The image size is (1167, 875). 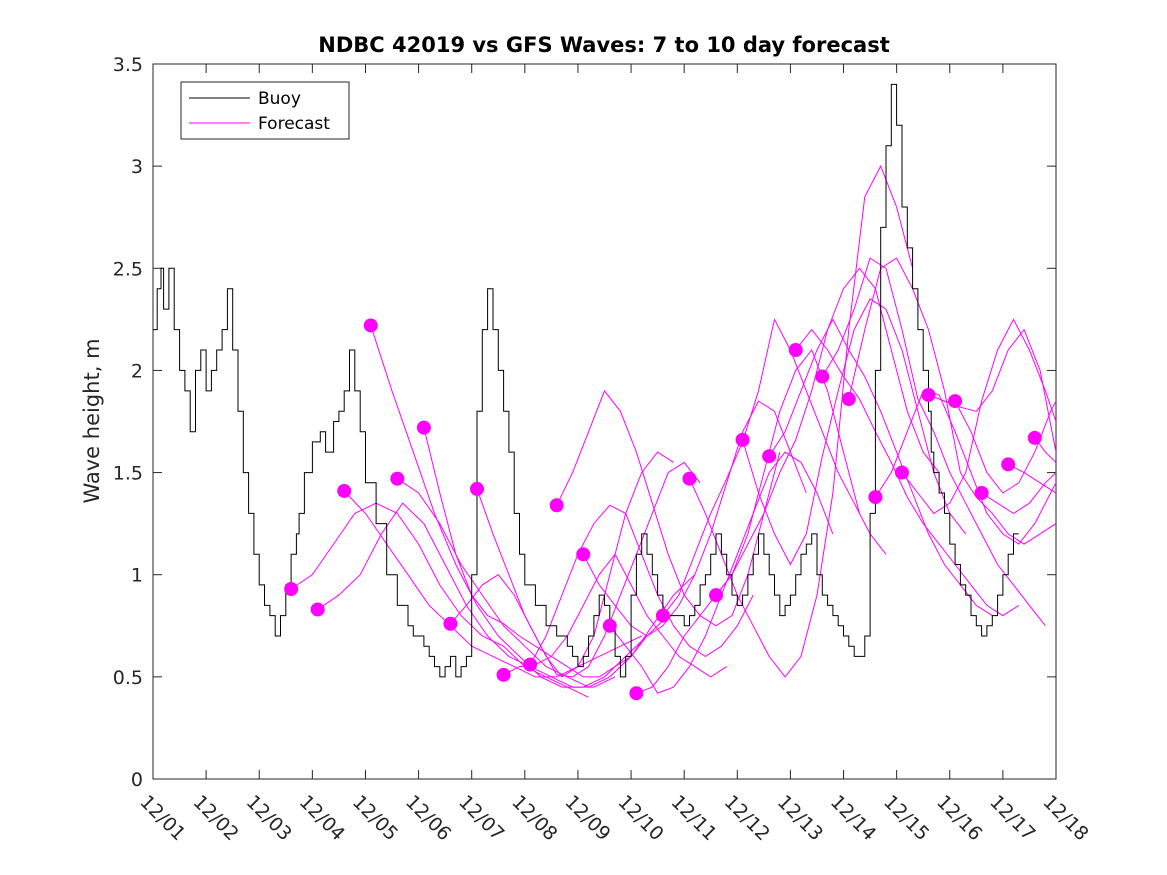 I want to click on y-tick-label: 3, so click(x=137, y=167).